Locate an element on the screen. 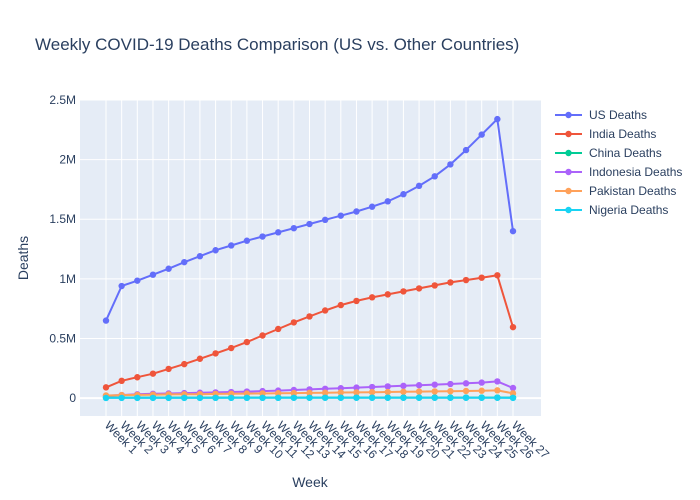 The image size is (700, 500). legend-item-indonesia-deaths: Indonesia Deaths is located at coordinates (618, 172).